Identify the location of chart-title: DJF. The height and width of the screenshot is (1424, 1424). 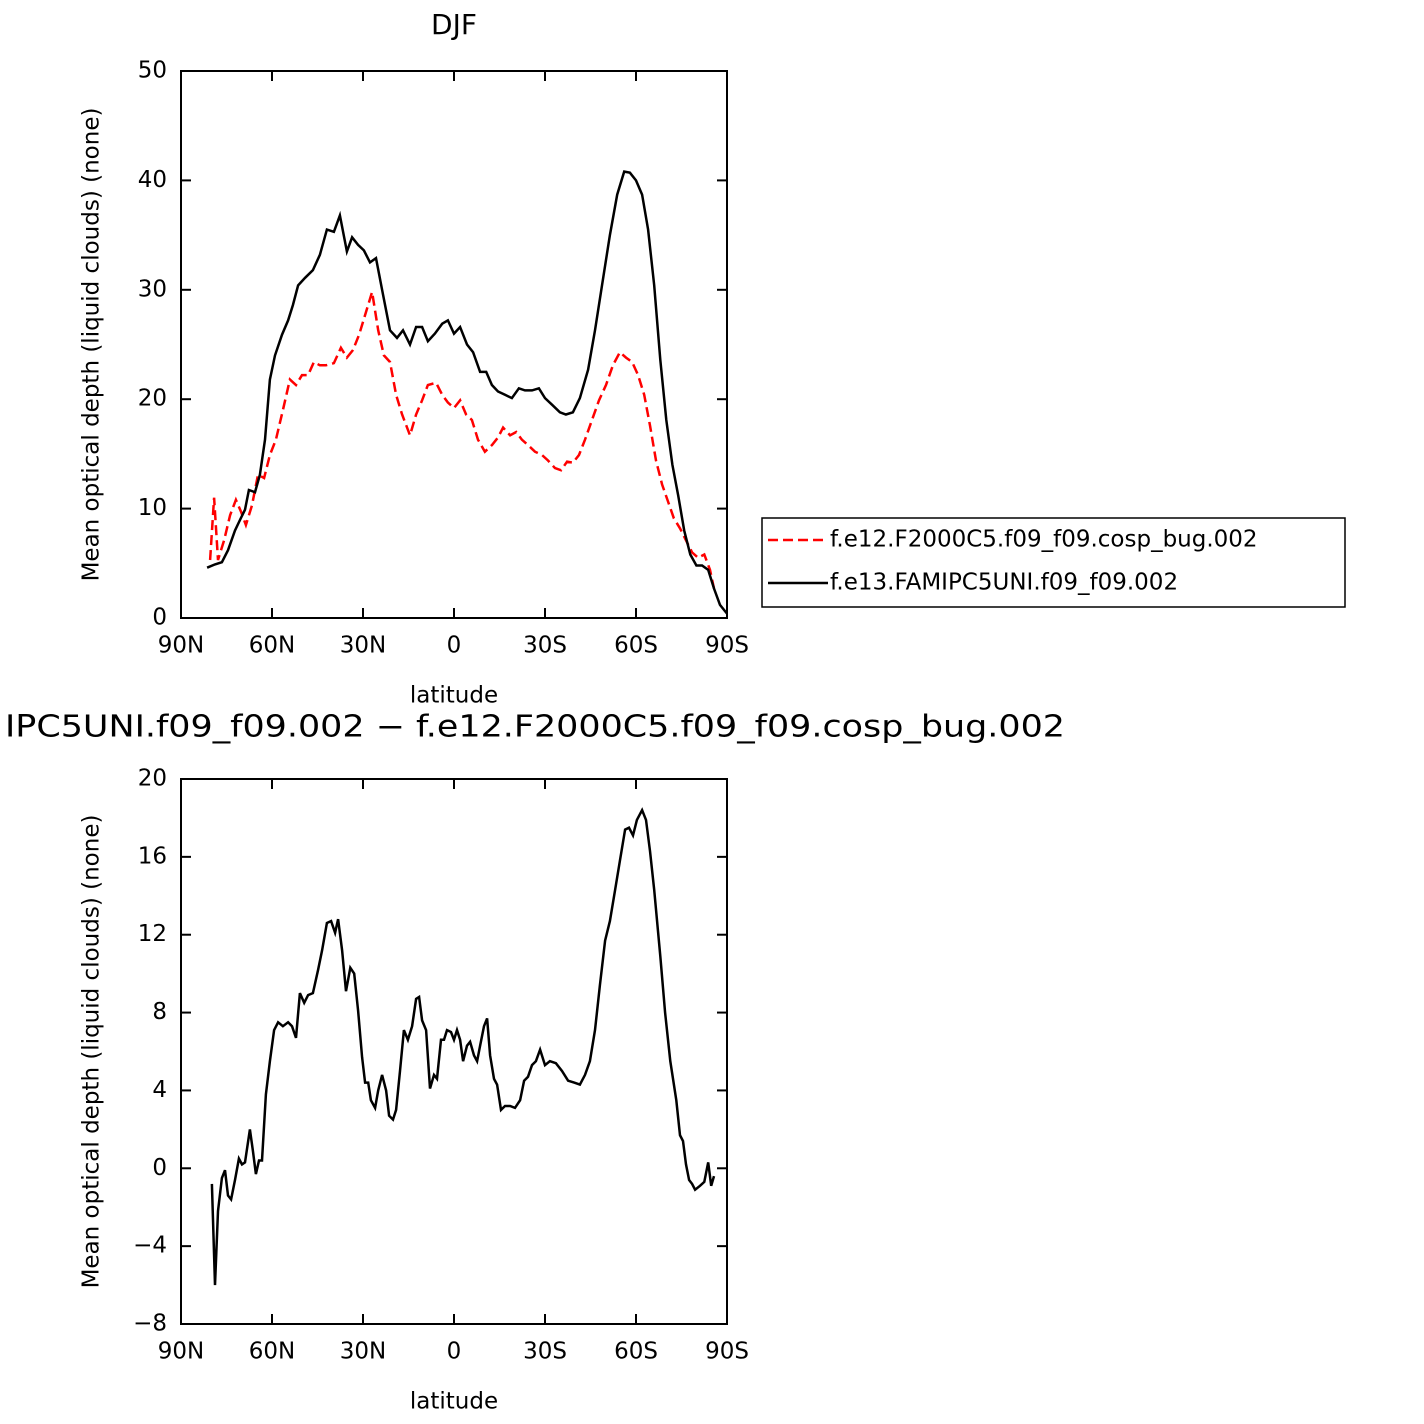
(454, 24).